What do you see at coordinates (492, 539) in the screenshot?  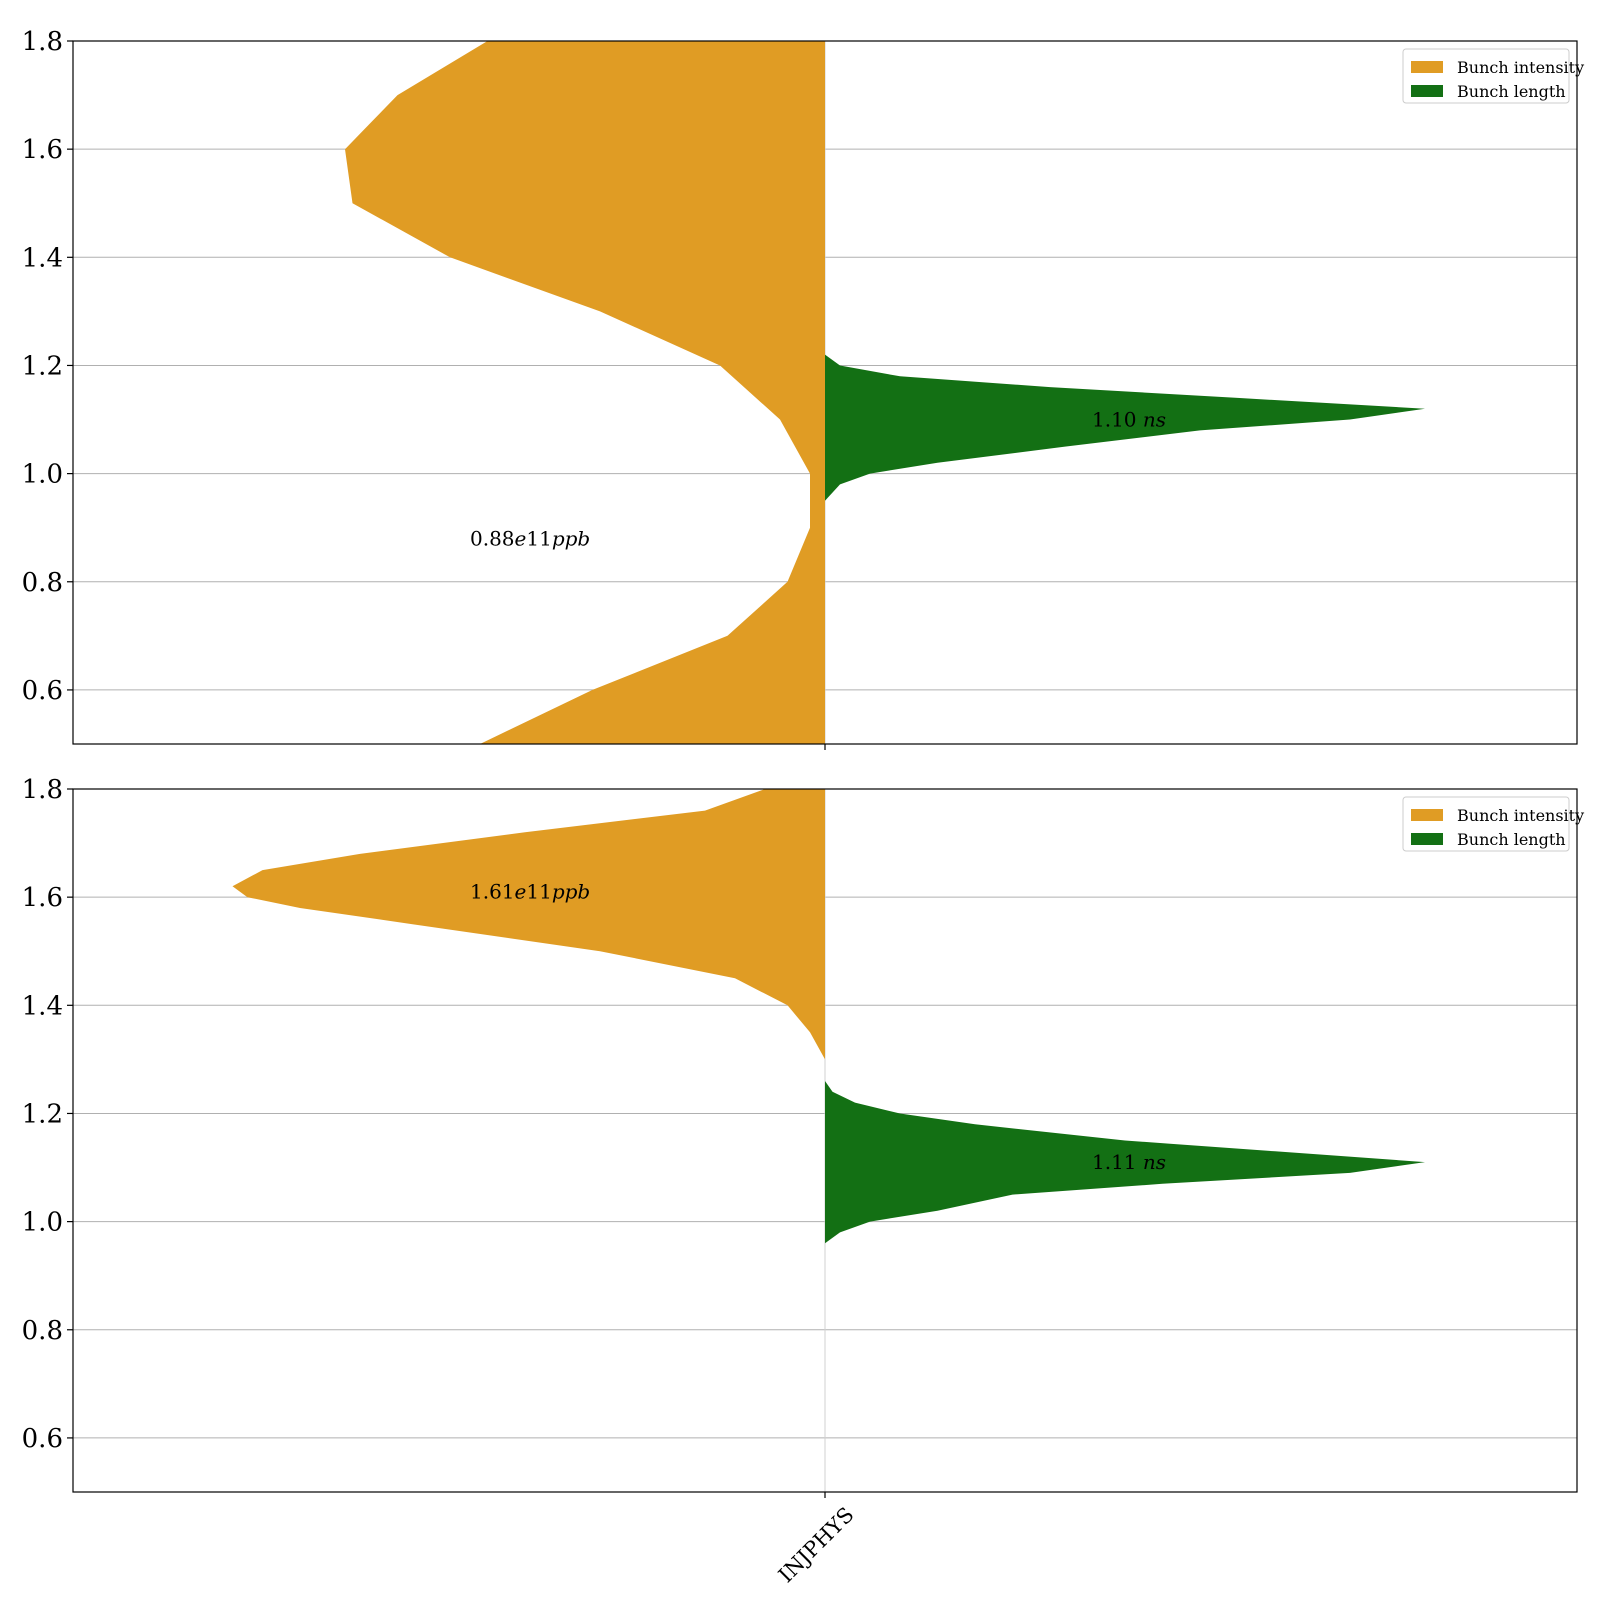 I see `annotation-value: 0.88` at bounding box center [492, 539].